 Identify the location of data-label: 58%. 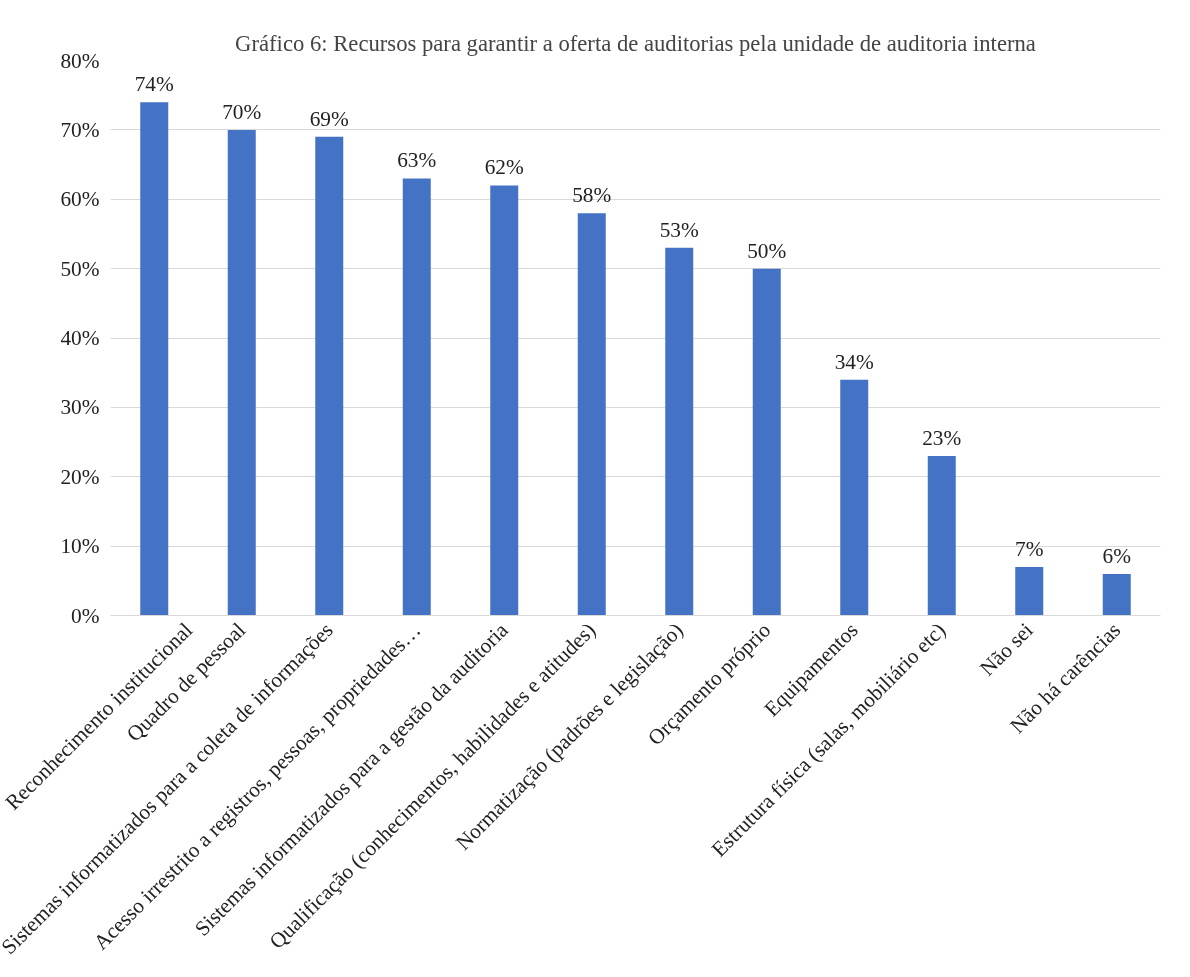
(592, 195).